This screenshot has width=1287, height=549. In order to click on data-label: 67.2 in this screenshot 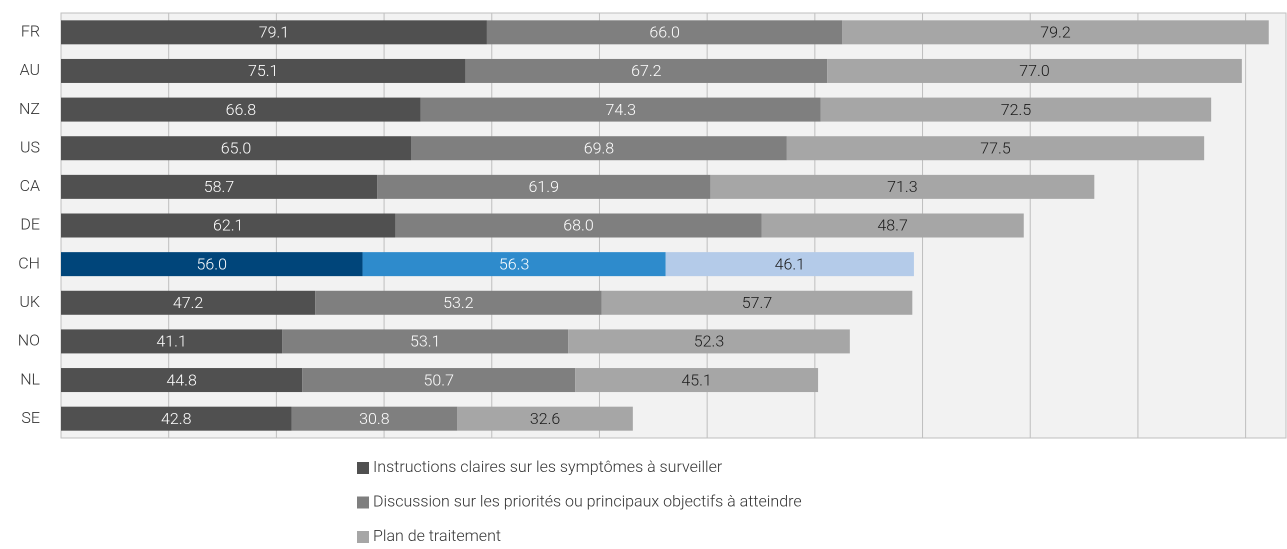, I will do `click(646, 70)`.